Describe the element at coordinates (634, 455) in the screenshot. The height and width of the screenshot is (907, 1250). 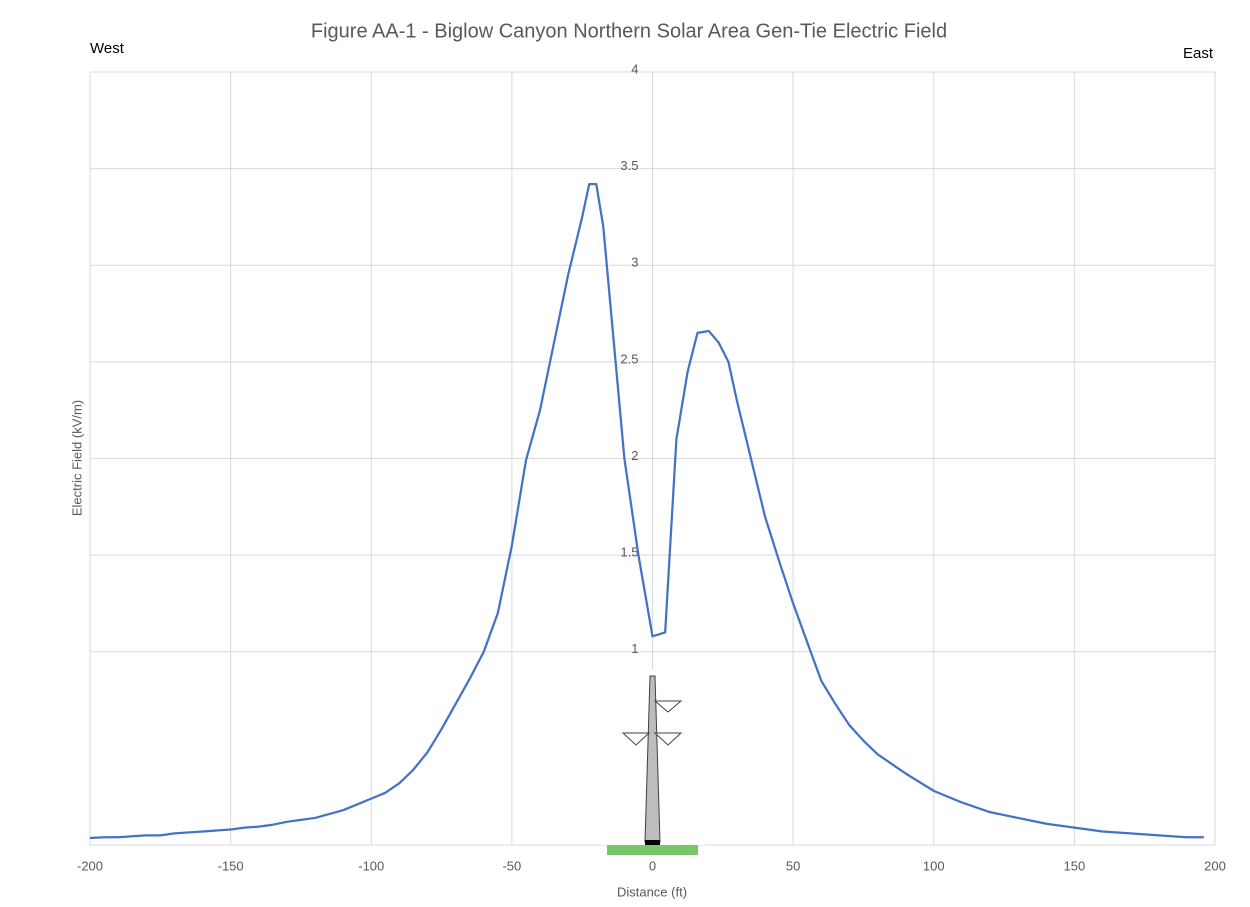
I see `y-tick-label: 2` at that location.